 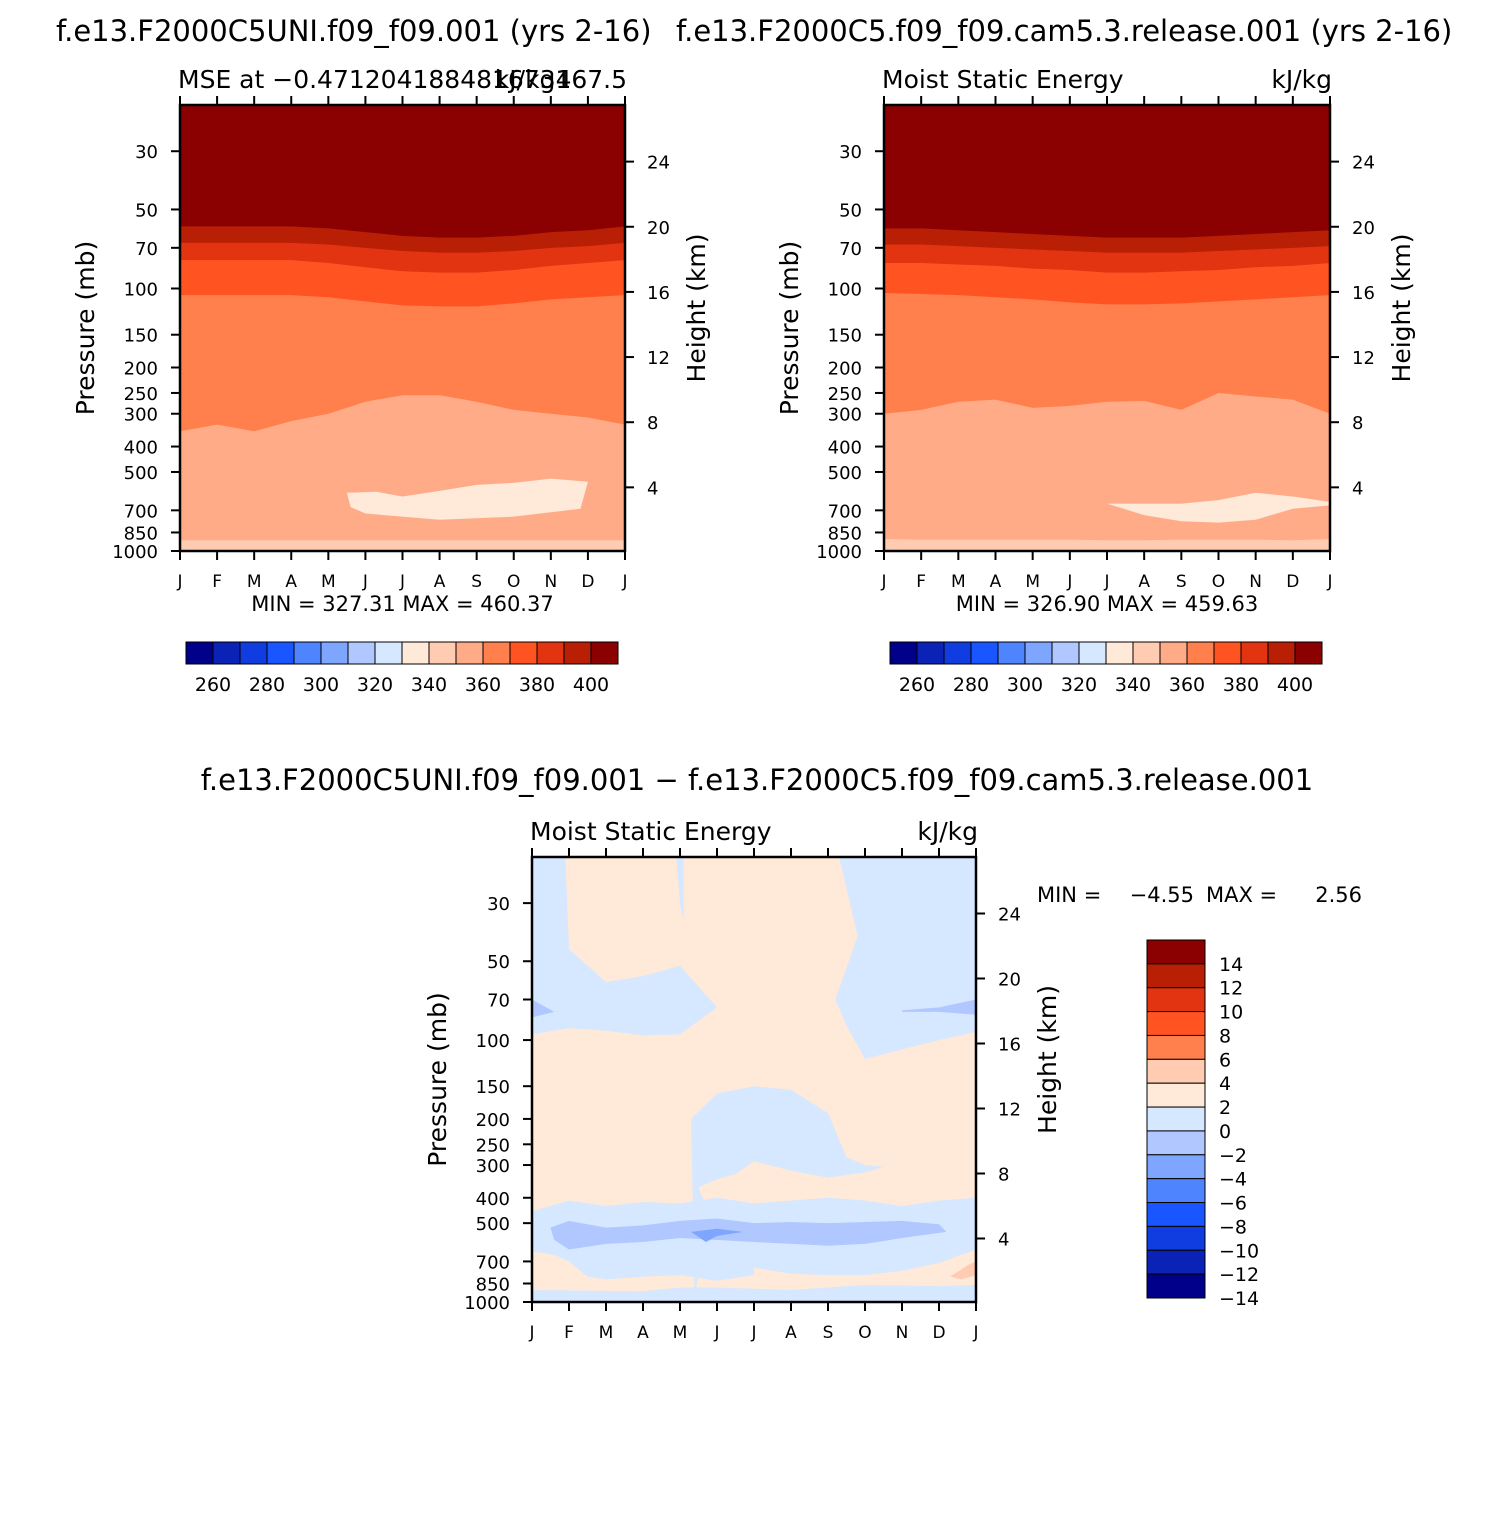 What do you see at coordinates (1225, 1060) in the screenshot?
I see `colorbar-label: 6` at bounding box center [1225, 1060].